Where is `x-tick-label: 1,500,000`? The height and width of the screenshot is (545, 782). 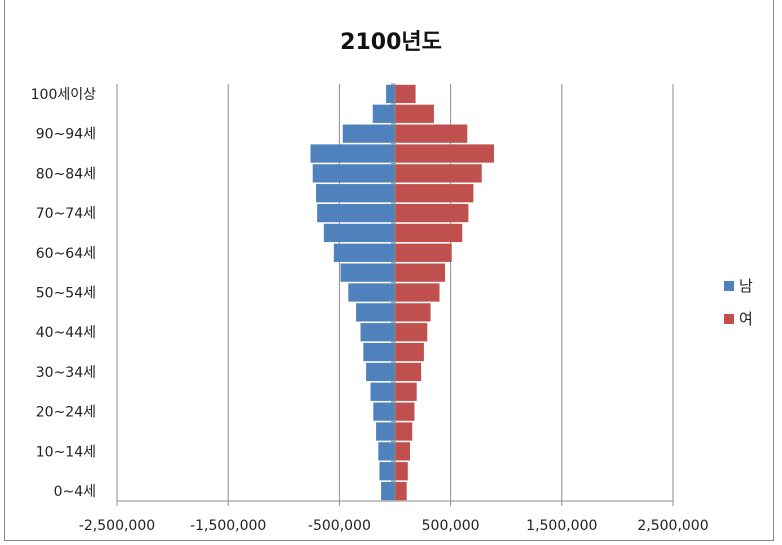 x-tick-label: 1,500,000 is located at coordinates (561, 526).